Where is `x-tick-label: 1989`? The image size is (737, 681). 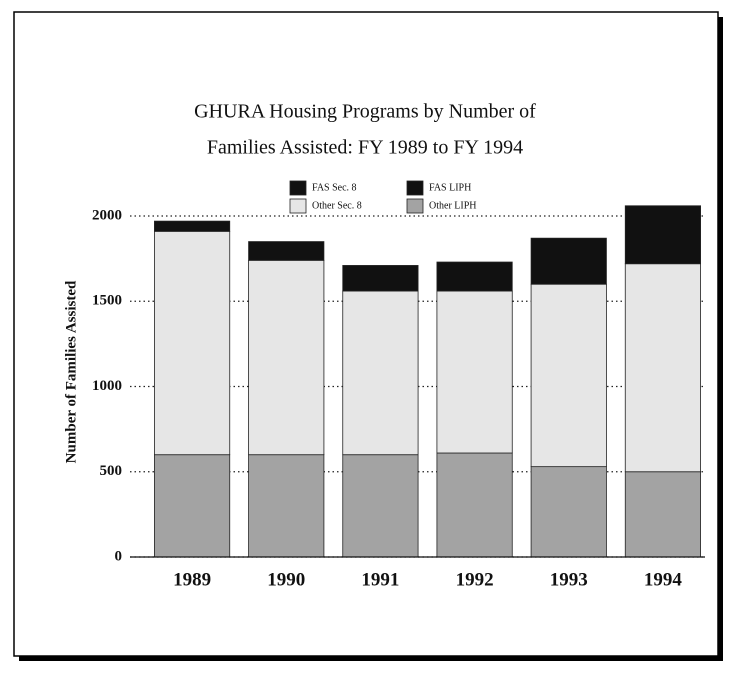 x-tick-label: 1989 is located at coordinates (192, 579).